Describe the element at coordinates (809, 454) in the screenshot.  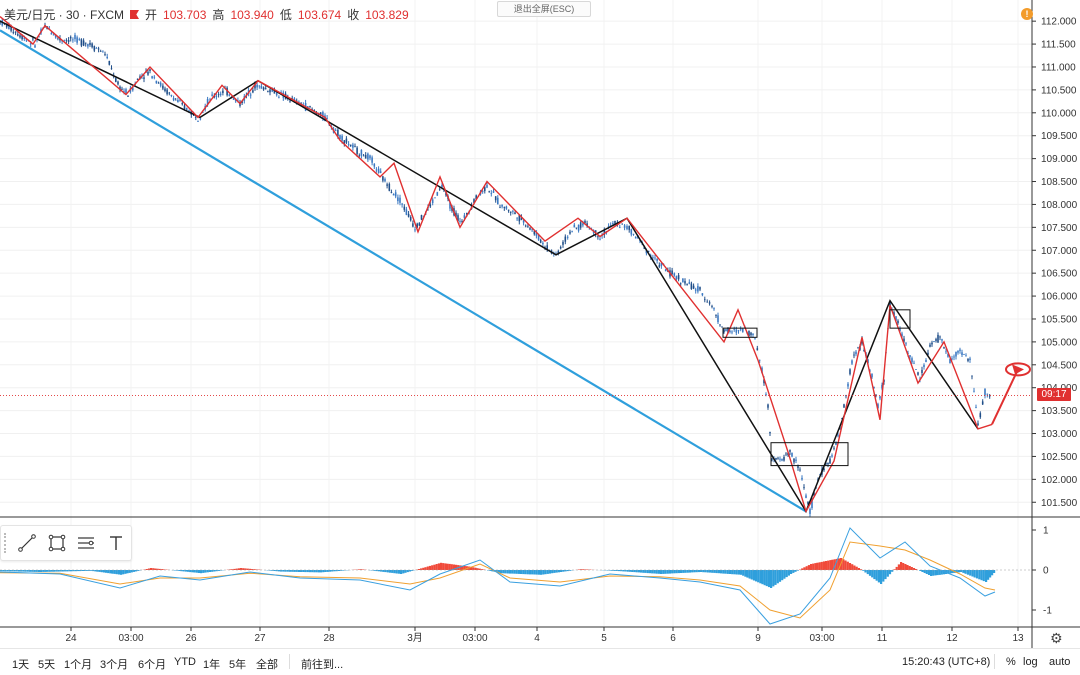
I see `consolidation-box` at that location.